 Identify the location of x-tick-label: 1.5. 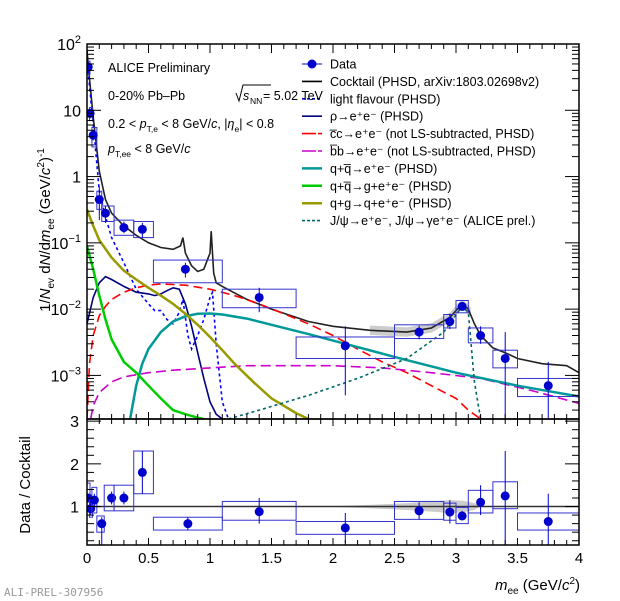
(271, 558).